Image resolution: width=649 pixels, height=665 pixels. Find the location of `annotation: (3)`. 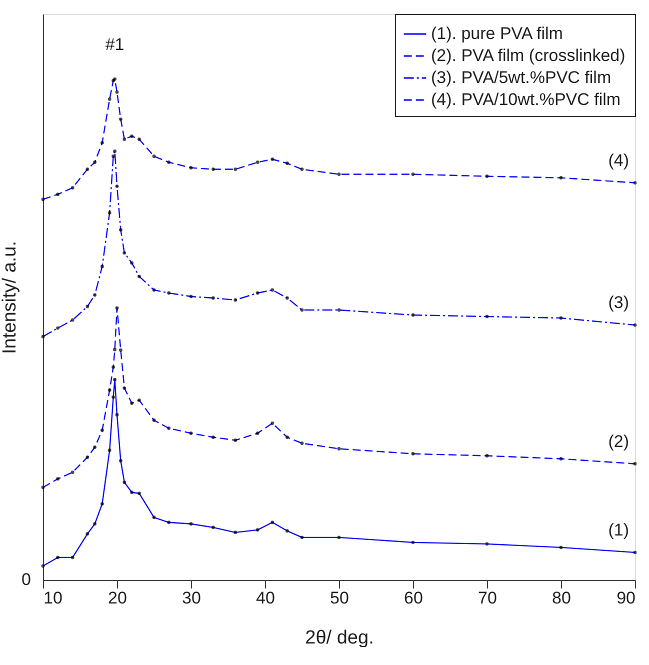

annotation: (3) is located at coordinates (618, 302).